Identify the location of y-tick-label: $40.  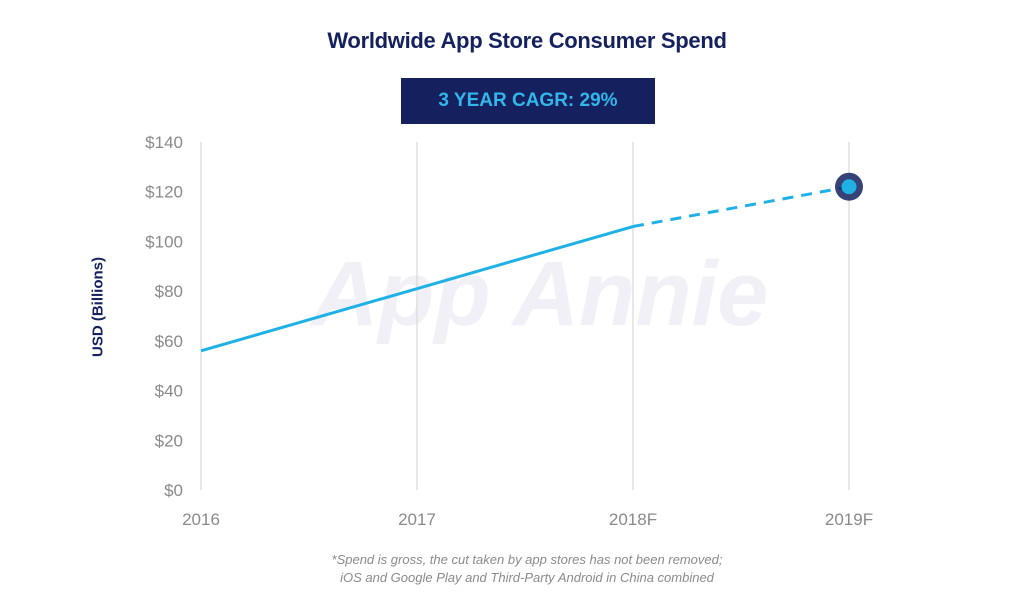
(169, 391).